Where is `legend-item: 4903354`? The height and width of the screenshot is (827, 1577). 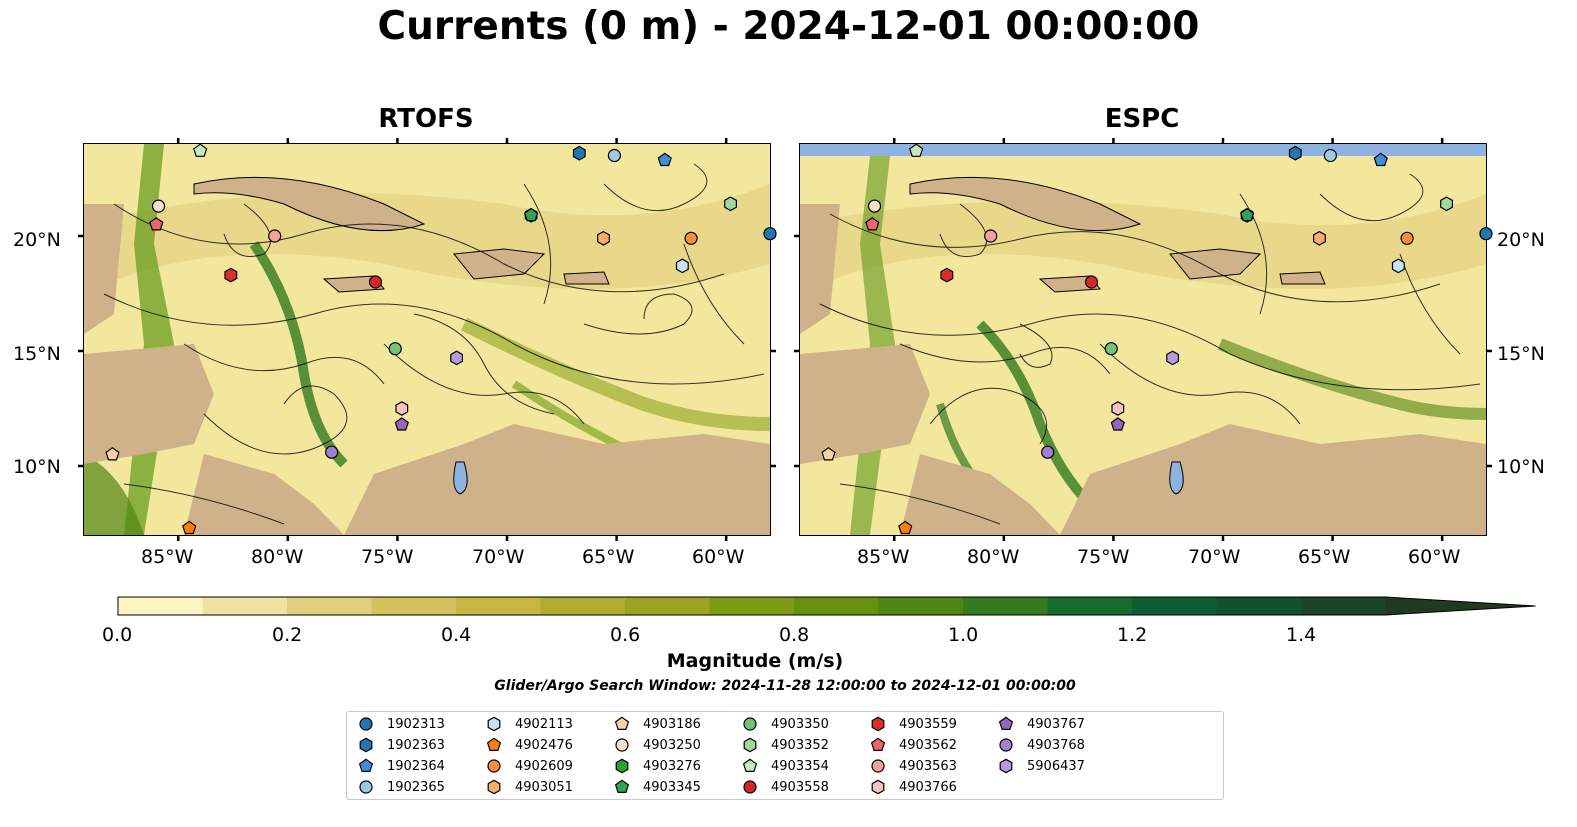 legend-item: 4903354 is located at coordinates (785, 766).